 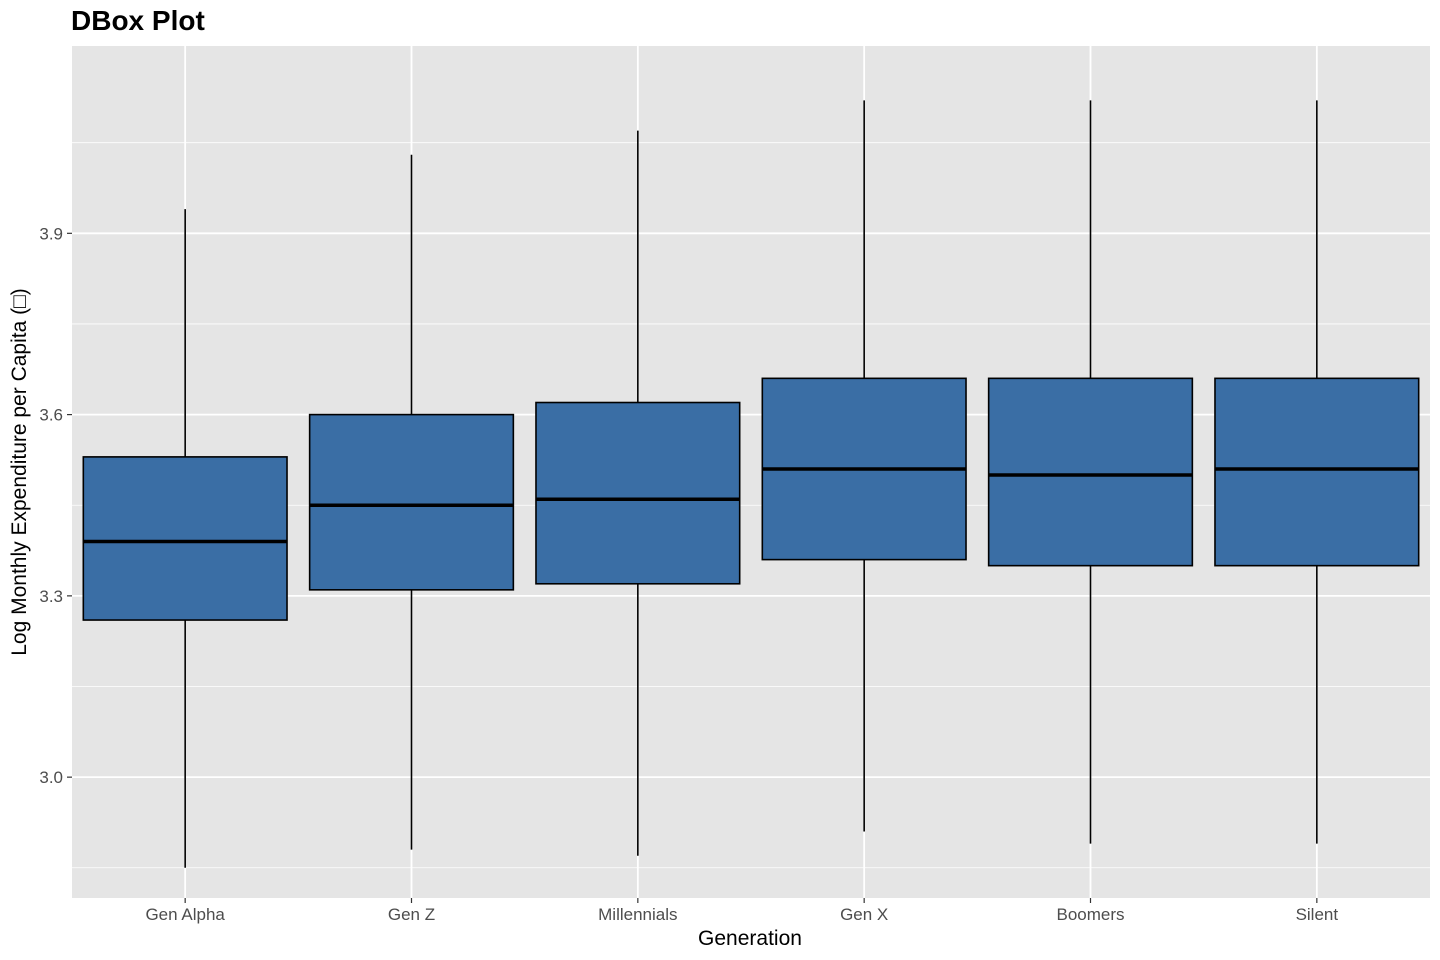 I want to click on box-boomers, so click(x=1090, y=472).